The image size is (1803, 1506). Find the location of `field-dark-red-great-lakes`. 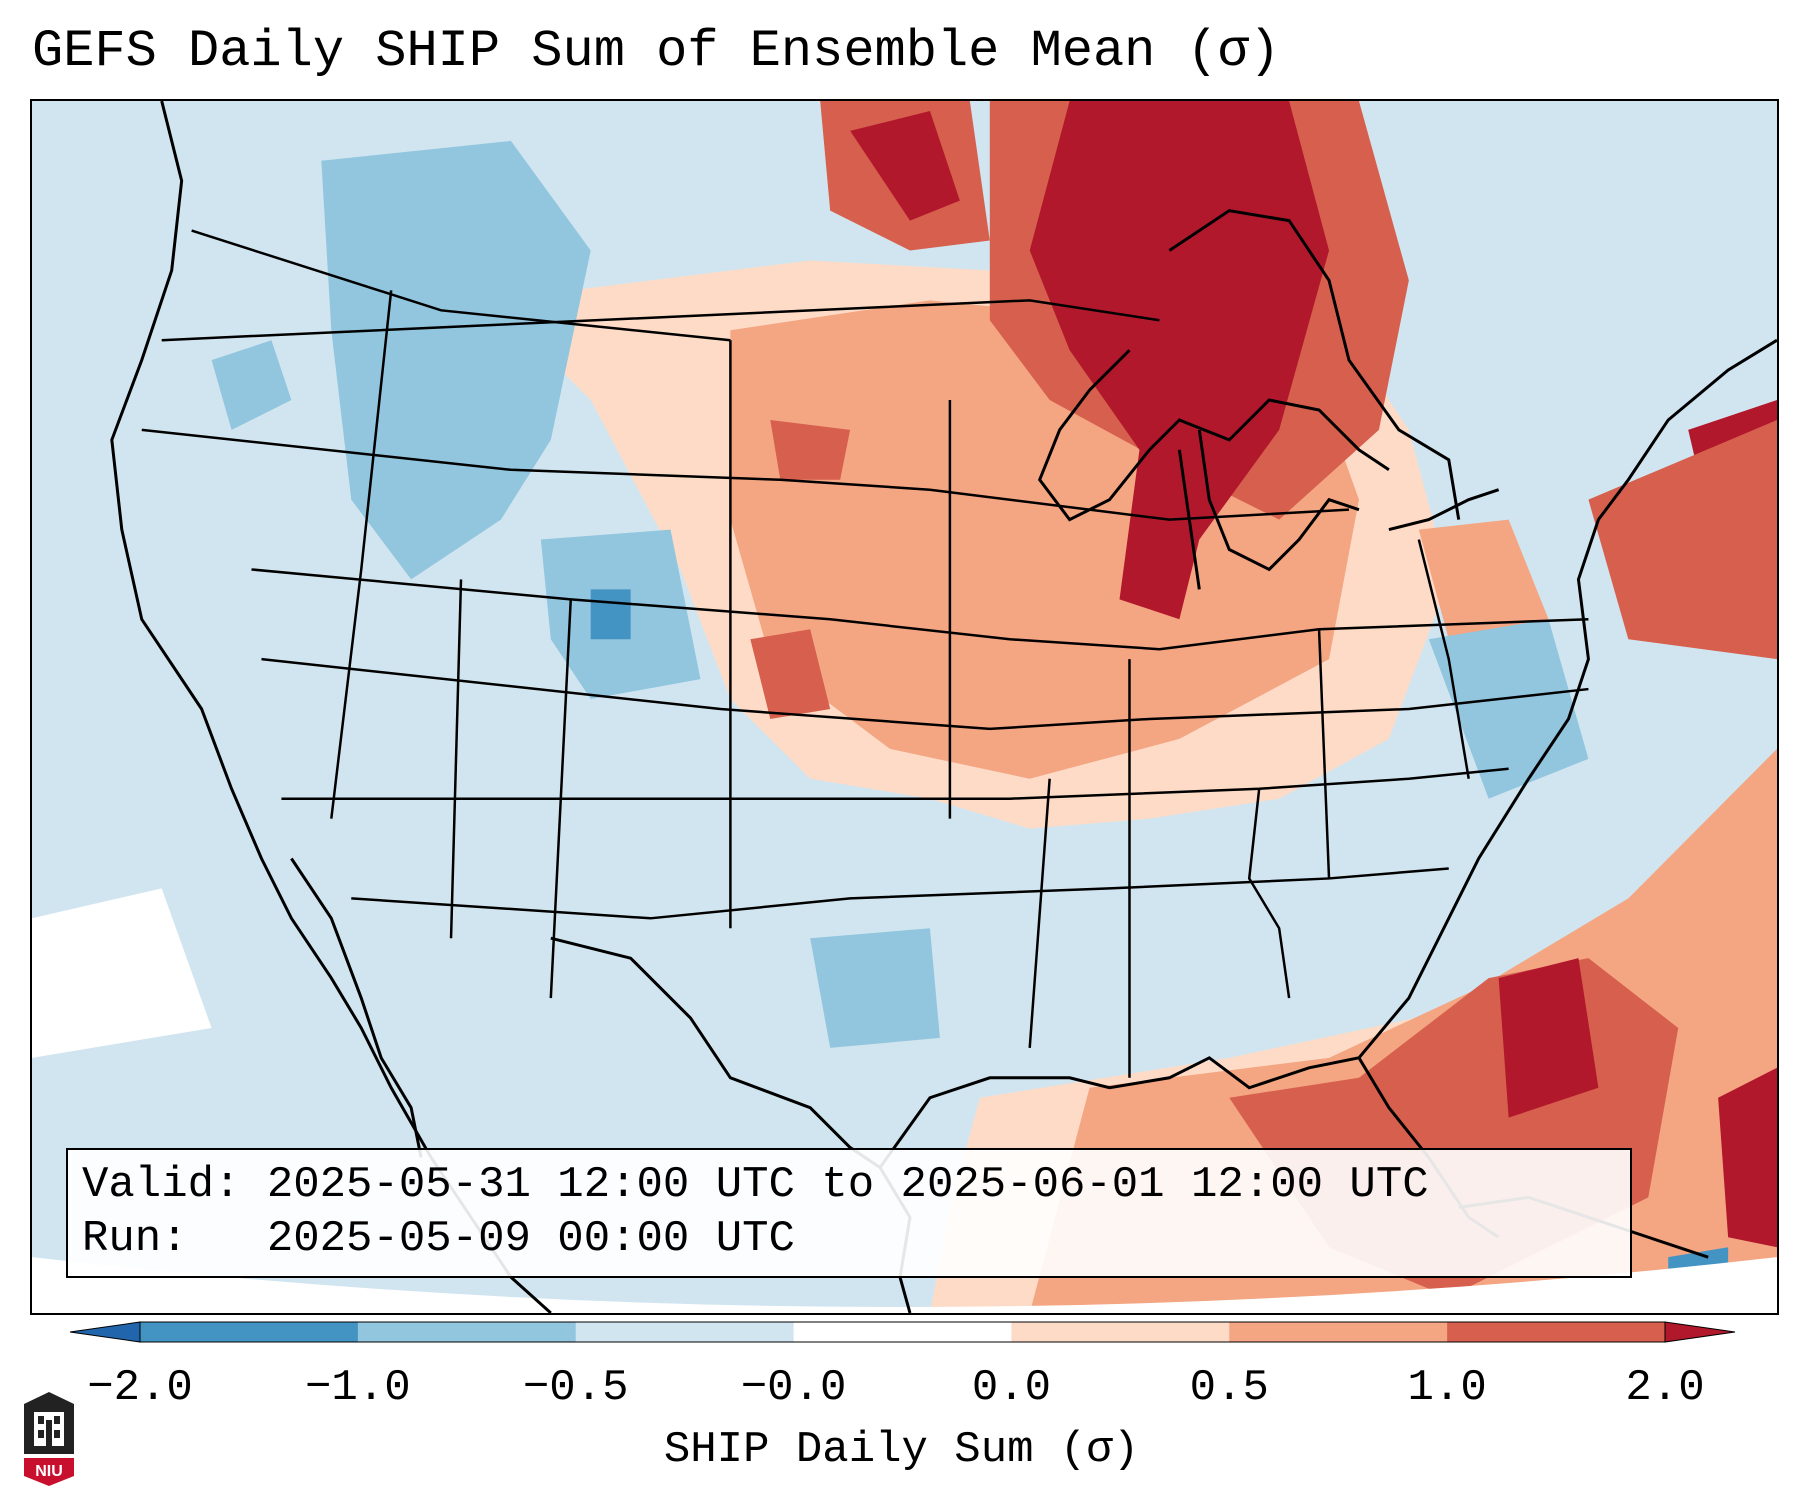

field-dark-red-great-lakes is located at coordinates (1179, 360).